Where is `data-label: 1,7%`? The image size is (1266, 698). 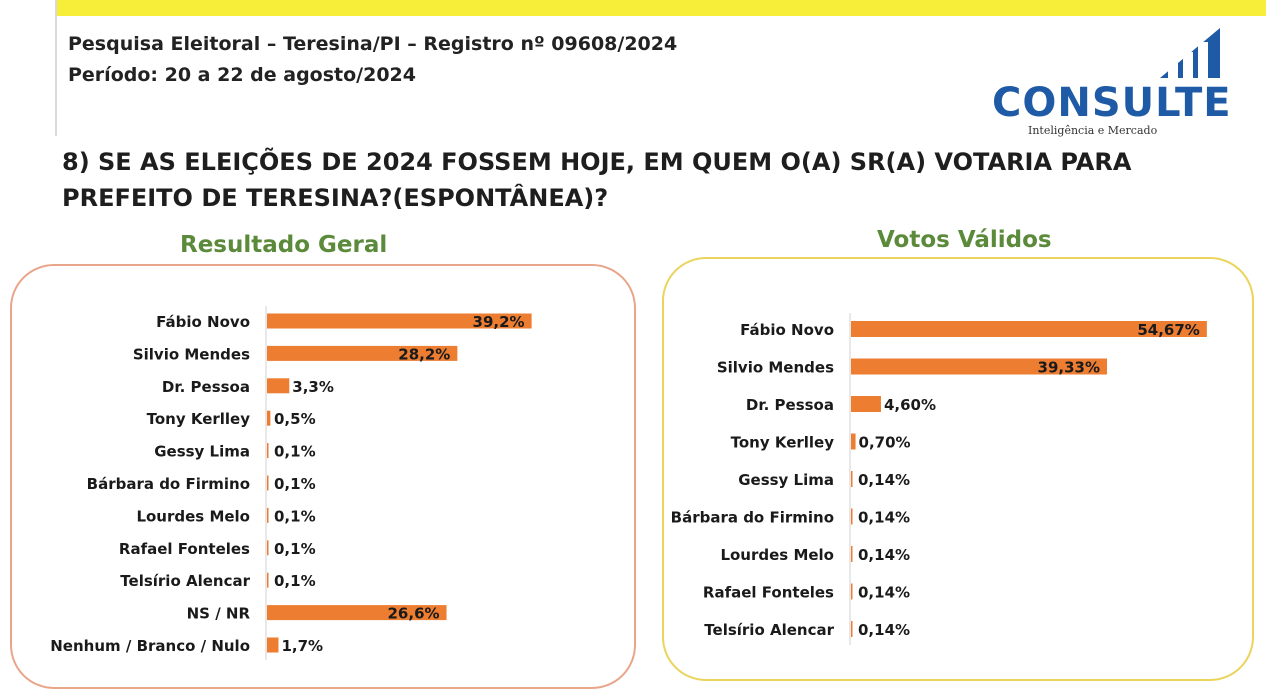 data-label: 1,7% is located at coordinates (302, 646).